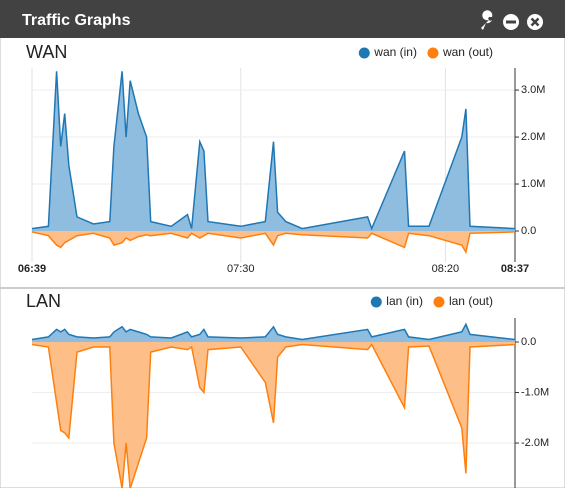 The width and height of the screenshot is (565, 493). I want to click on x-tick-label: 08:20, so click(446, 269).